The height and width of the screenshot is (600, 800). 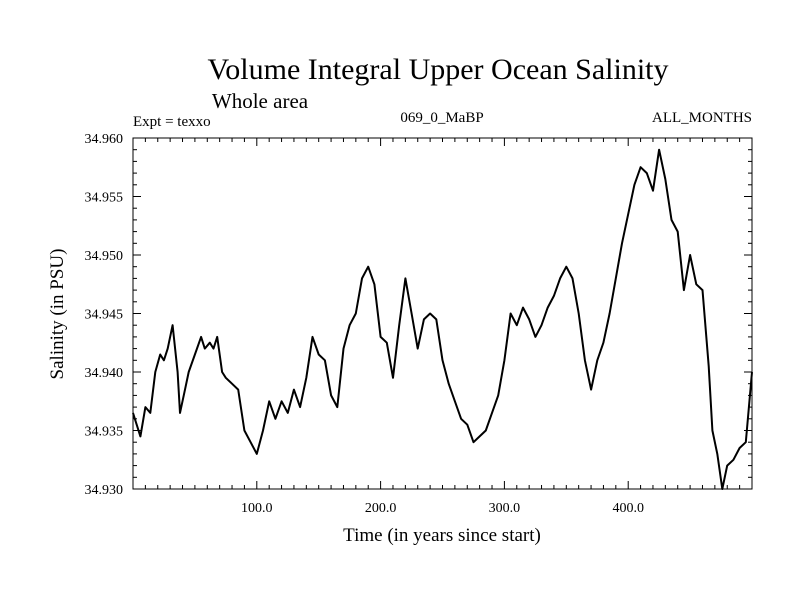 I want to click on run-id-label: 069_0_MaBP, so click(x=441, y=118).